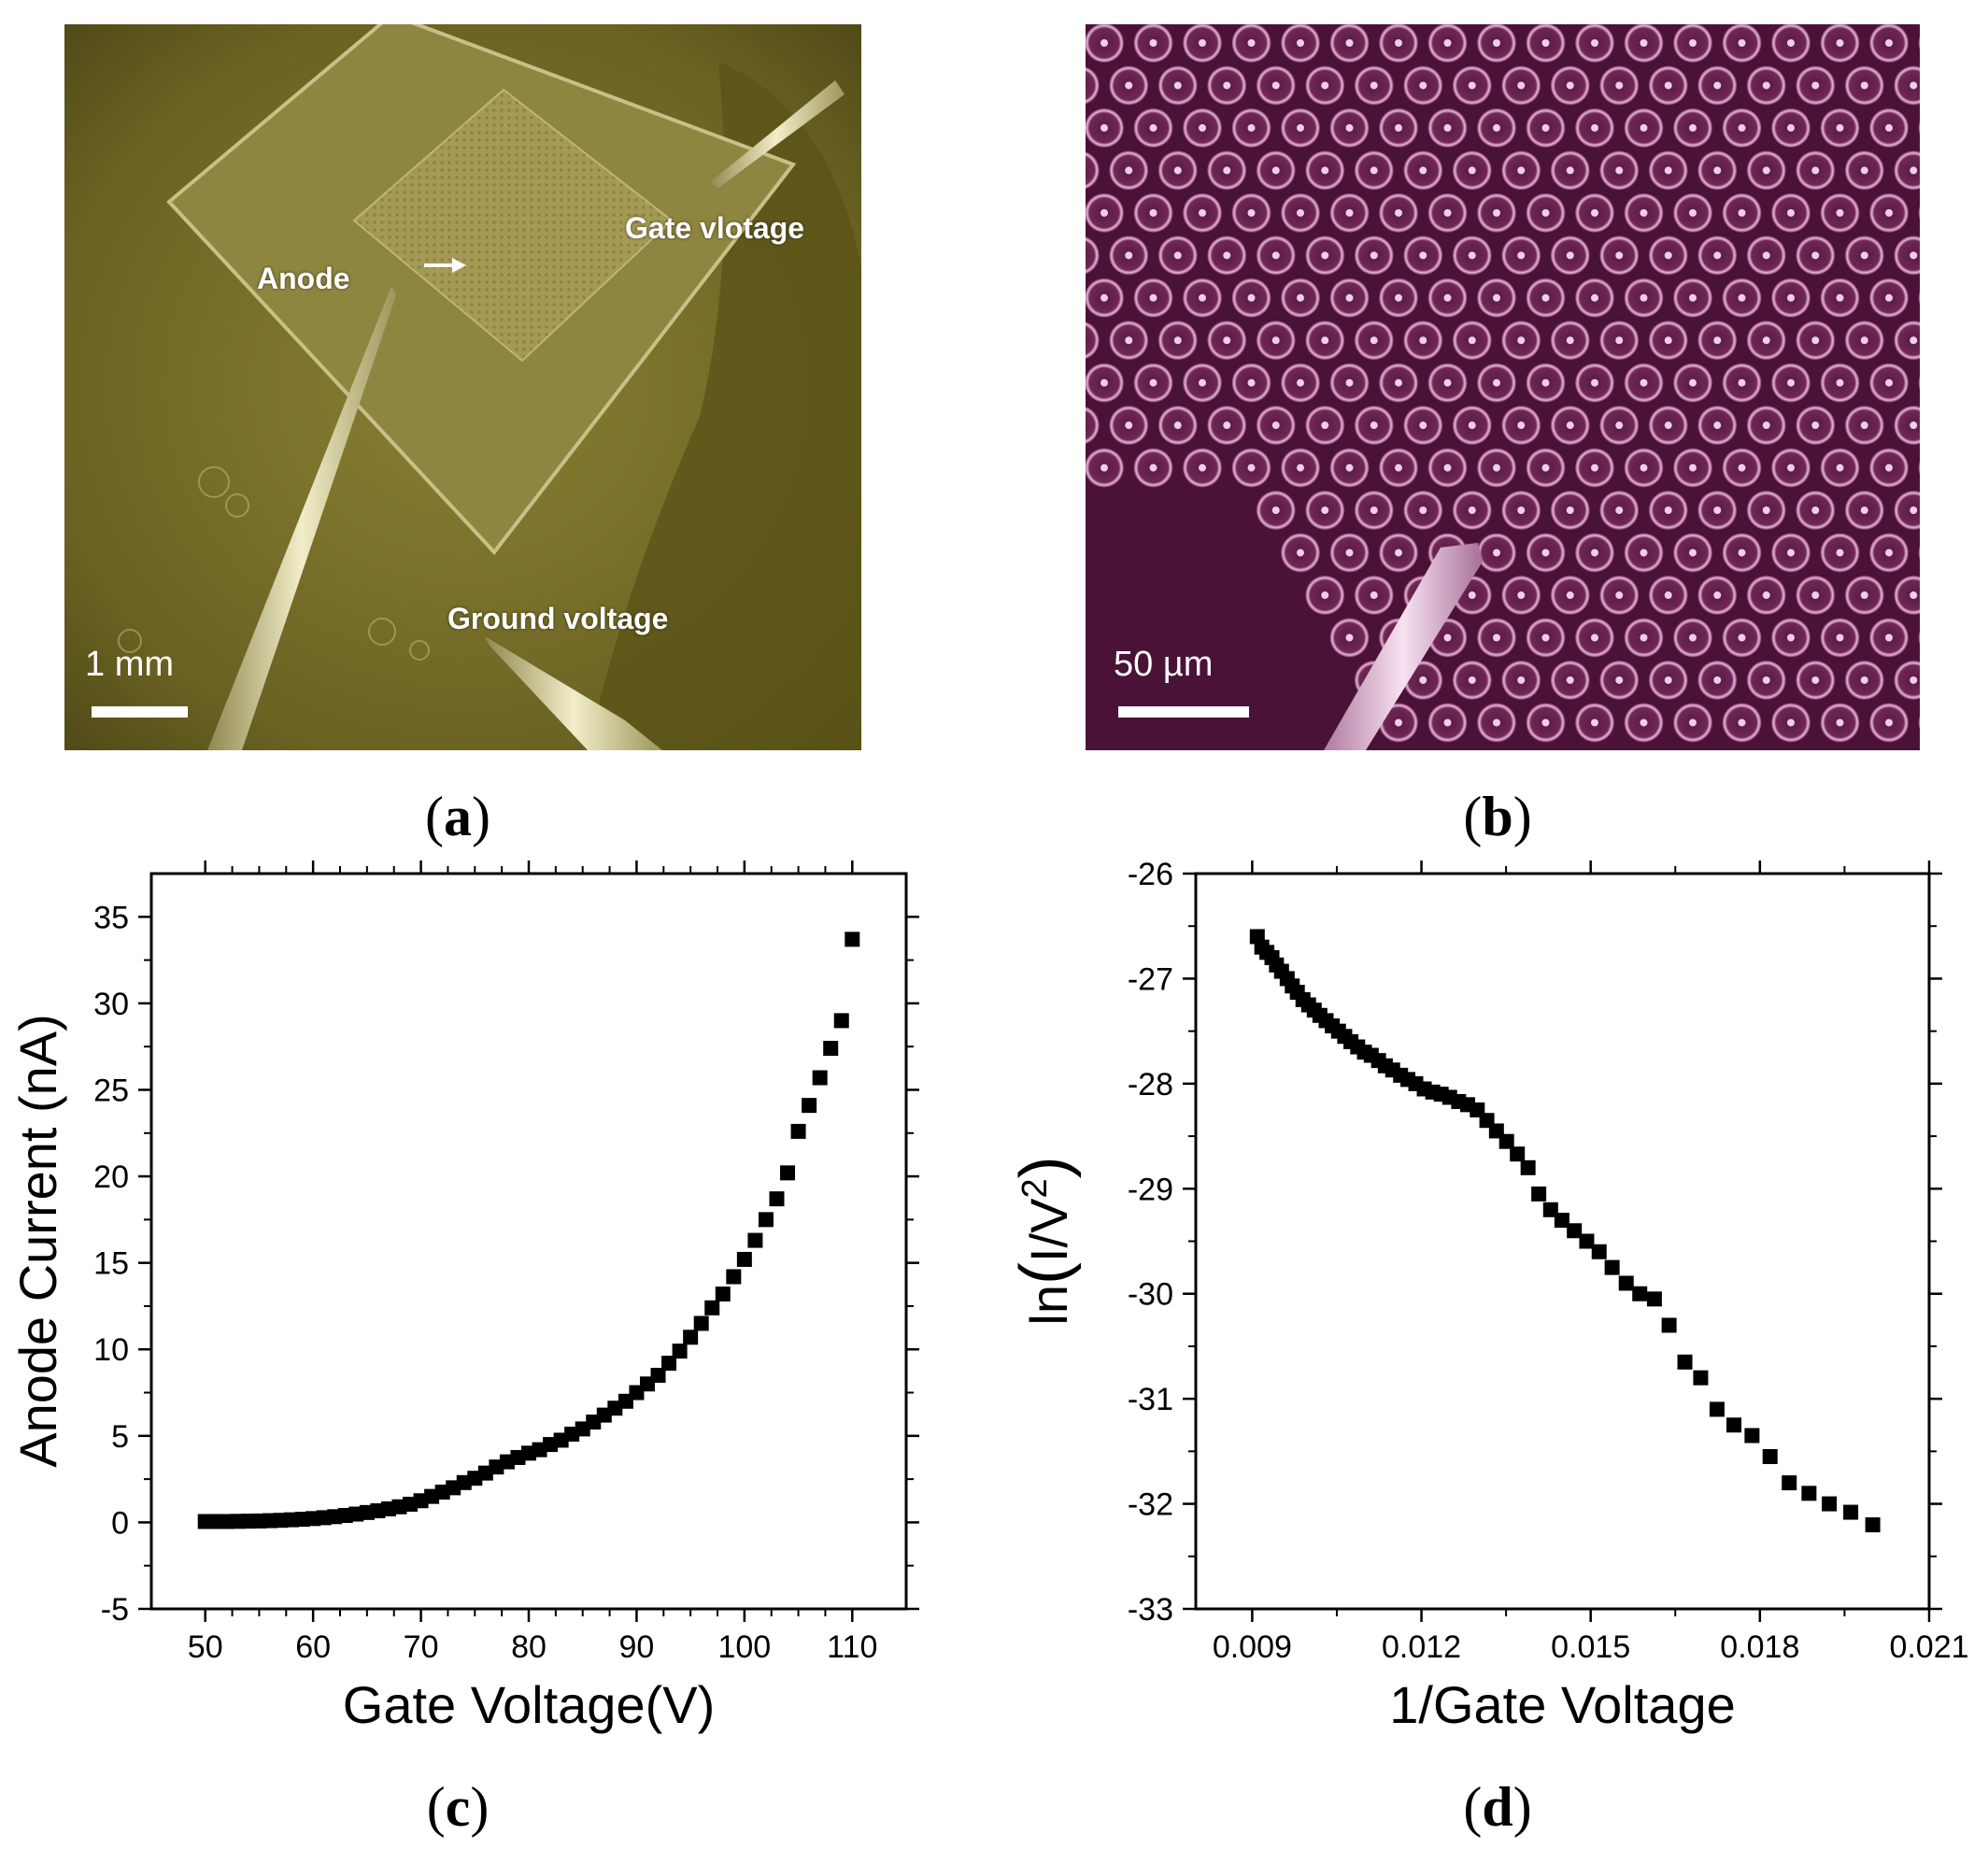  Describe the element at coordinates (1150, 1399) in the screenshot. I see `y-tick-label: -31` at that location.